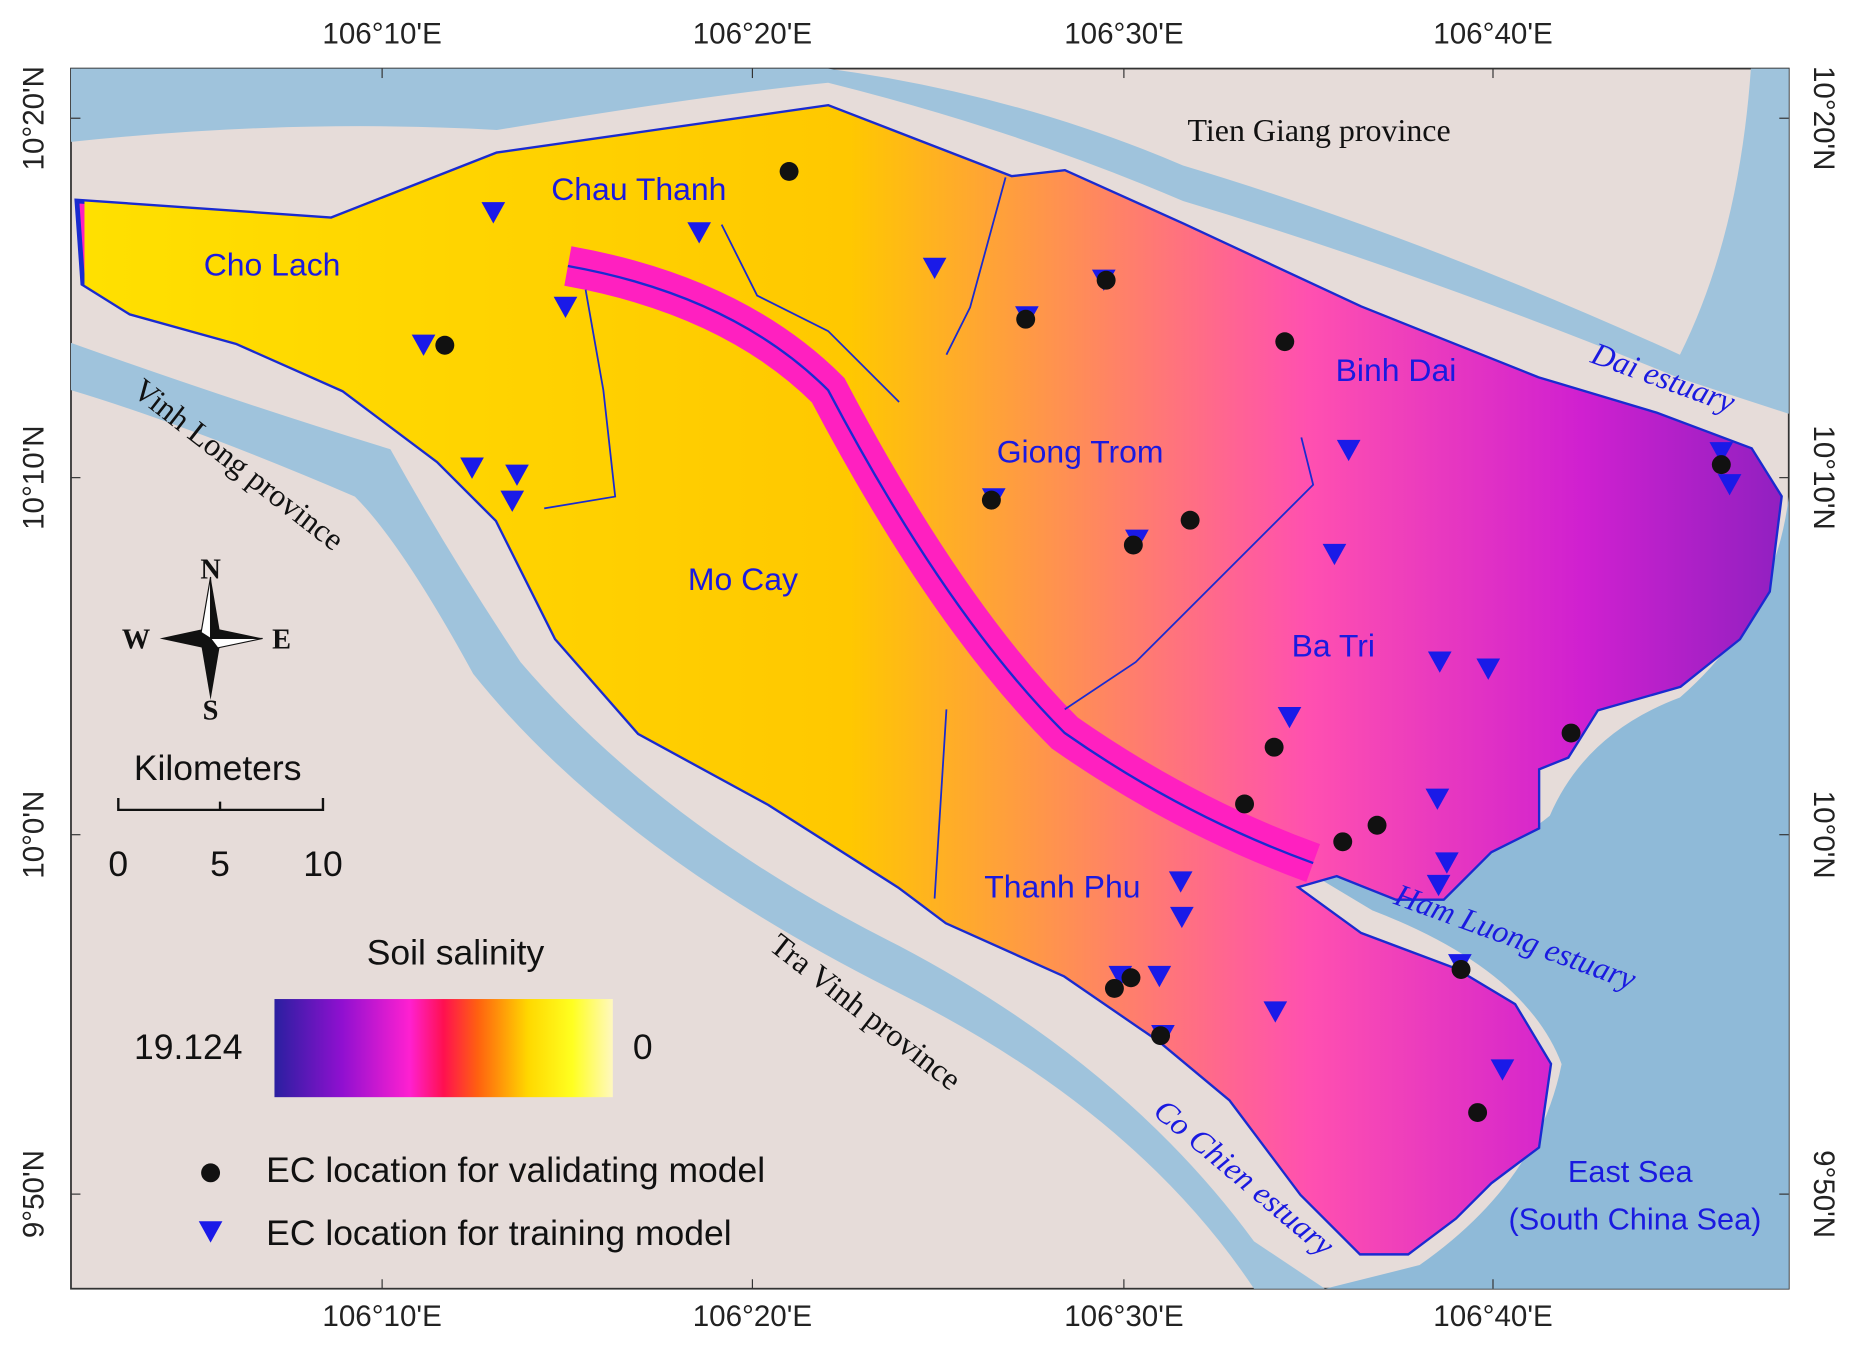  I want to click on legend-training-symbol, so click(210, 1232).